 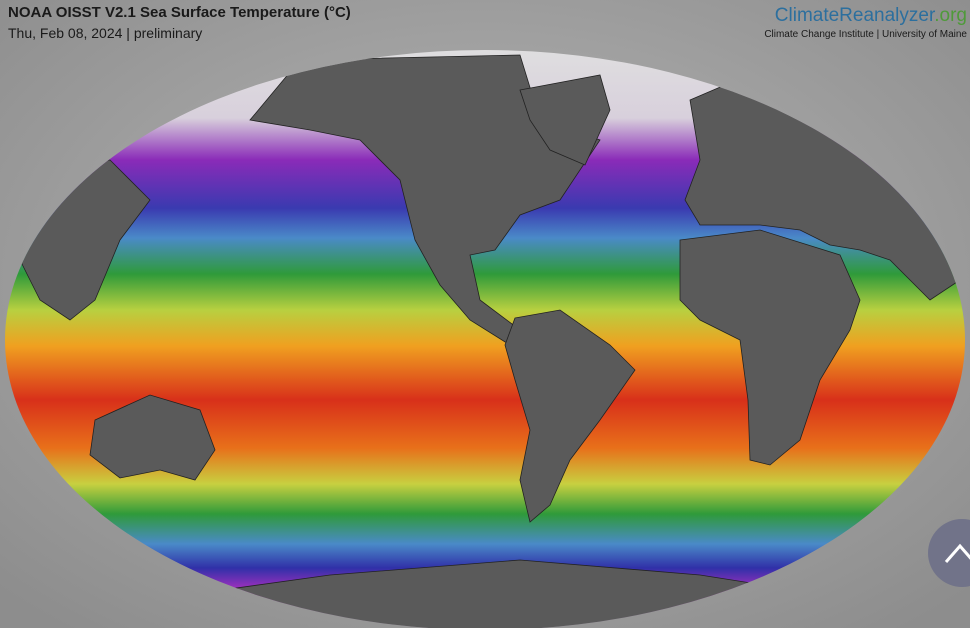 What do you see at coordinates (855, 15) in the screenshot?
I see `logo-name: ClimateReanalyzer` at bounding box center [855, 15].